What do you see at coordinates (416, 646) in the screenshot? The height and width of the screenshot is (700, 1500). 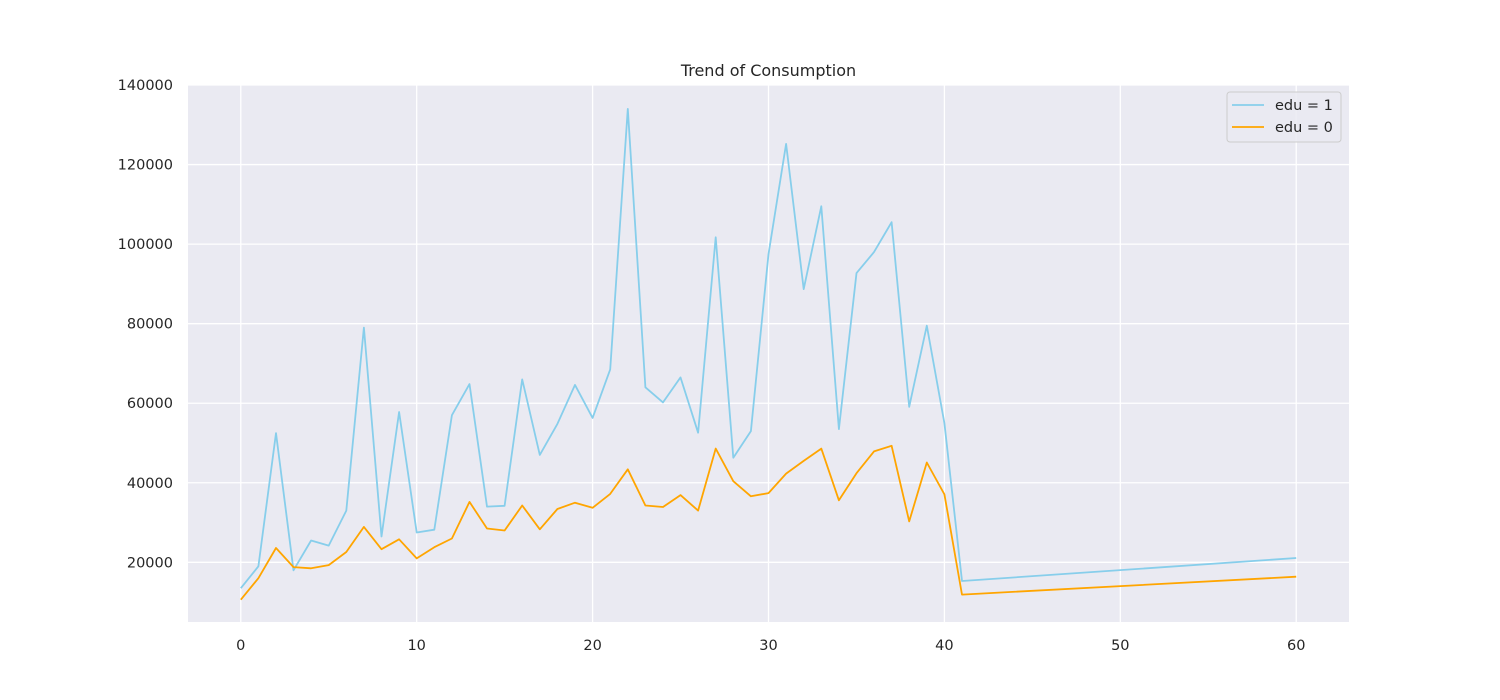 I see `x-tick-label: 10` at bounding box center [416, 646].